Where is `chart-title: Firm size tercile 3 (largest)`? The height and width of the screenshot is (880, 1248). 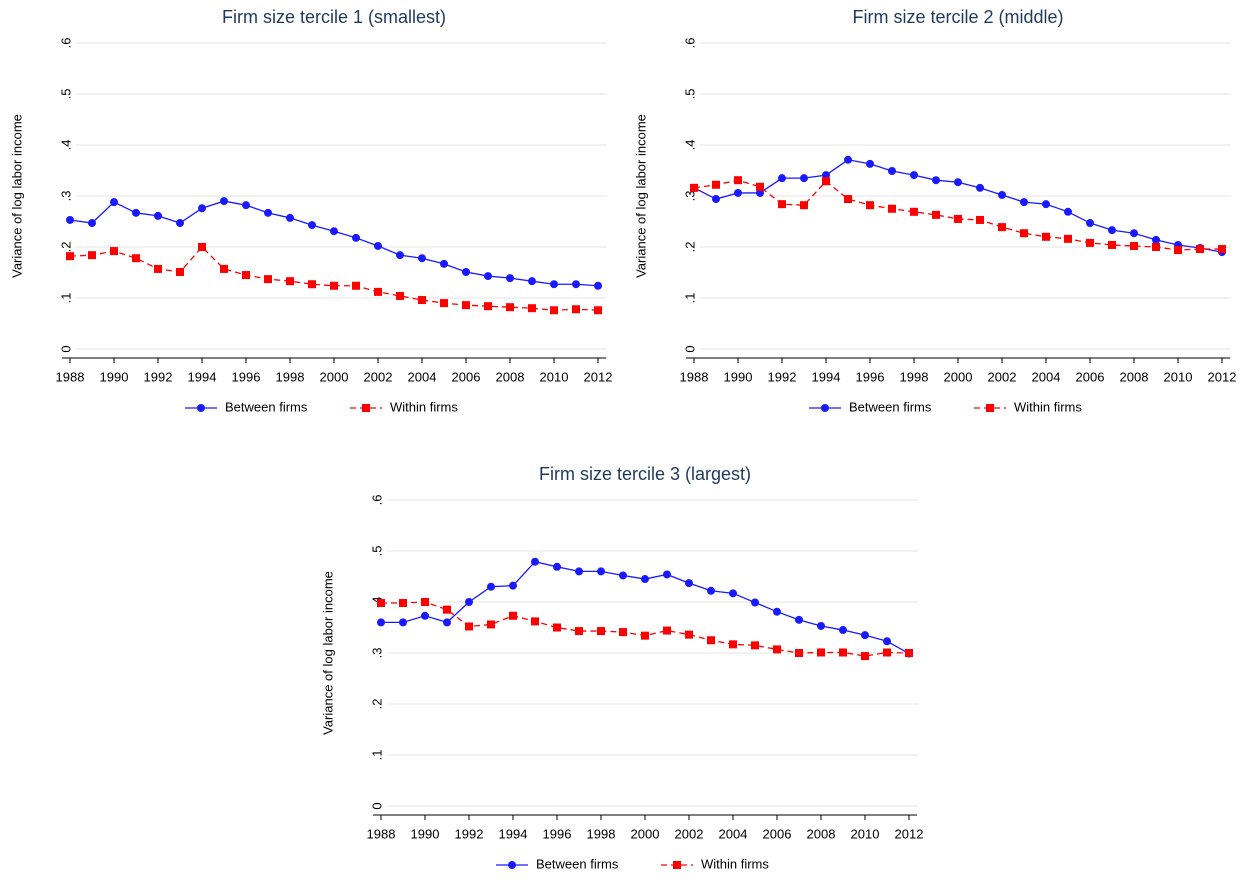 chart-title: Firm size tercile 3 (largest) is located at coordinates (645, 474).